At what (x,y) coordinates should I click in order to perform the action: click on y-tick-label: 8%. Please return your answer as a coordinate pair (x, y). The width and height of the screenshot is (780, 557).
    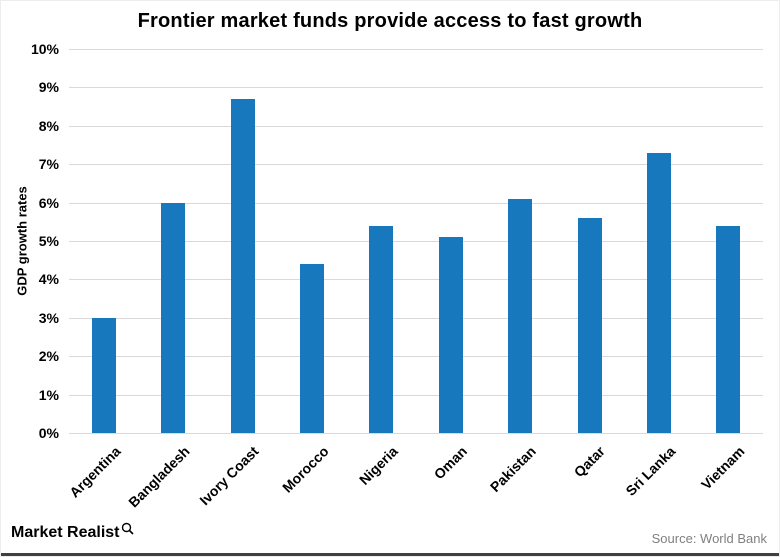
    Looking at the image, I should click on (48, 126).